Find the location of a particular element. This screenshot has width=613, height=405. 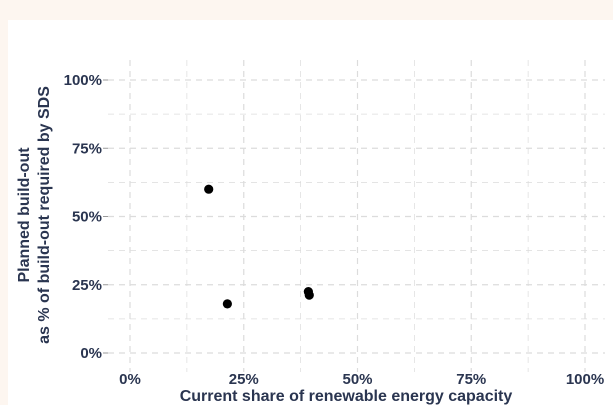

x-axis: 0% 25% 50% 75% 100% is located at coordinates (361, 379).